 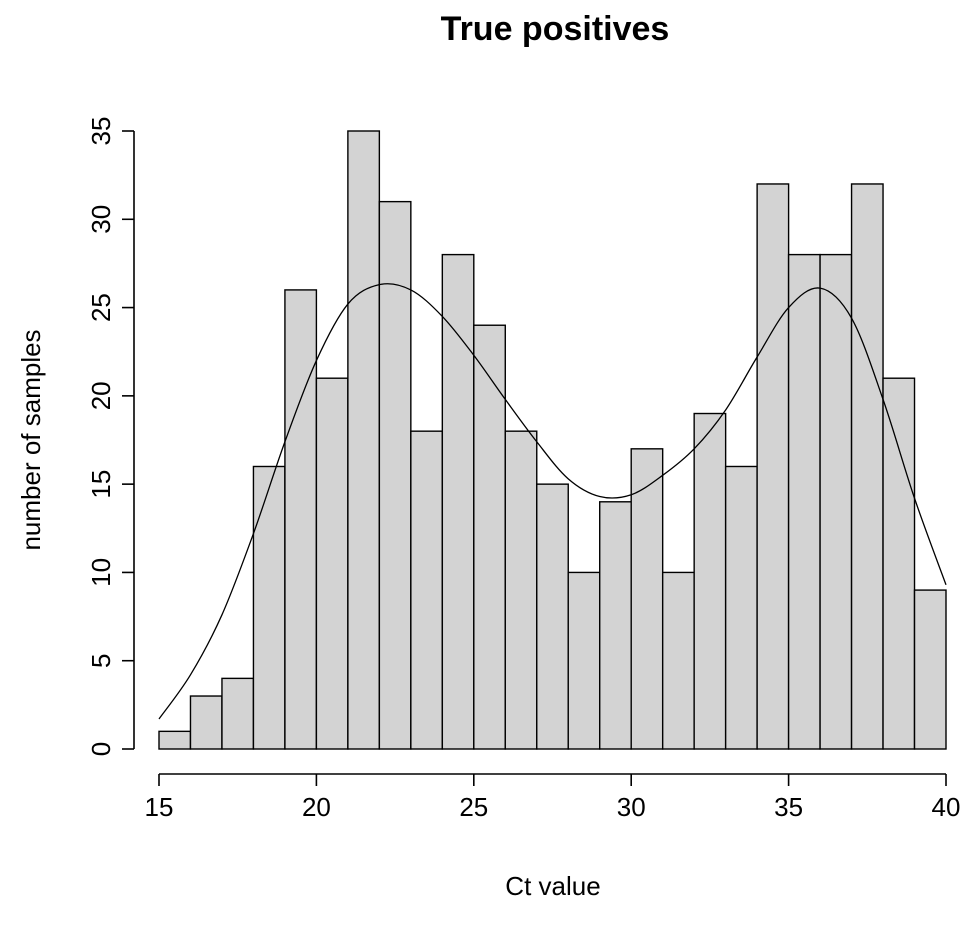 What do you see at coordinates (552, 886) in the screenshot?
I see `x-axis-label: Ct value` at bounding box center [552, 886].